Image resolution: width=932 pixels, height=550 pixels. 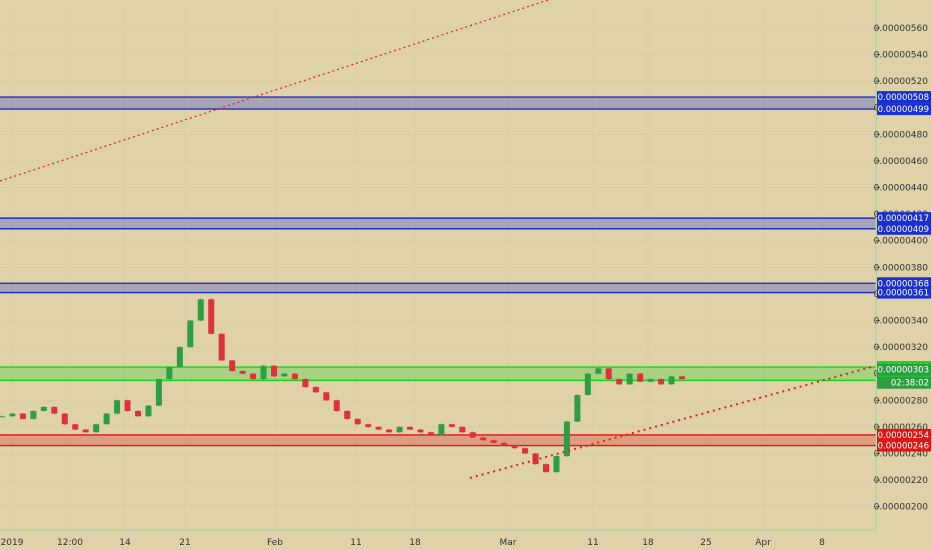 What do you see at coordinates (901, 428) in the screenshot?
I see `y-tick-label: 0.00000260` at bounding box center [901, 428].